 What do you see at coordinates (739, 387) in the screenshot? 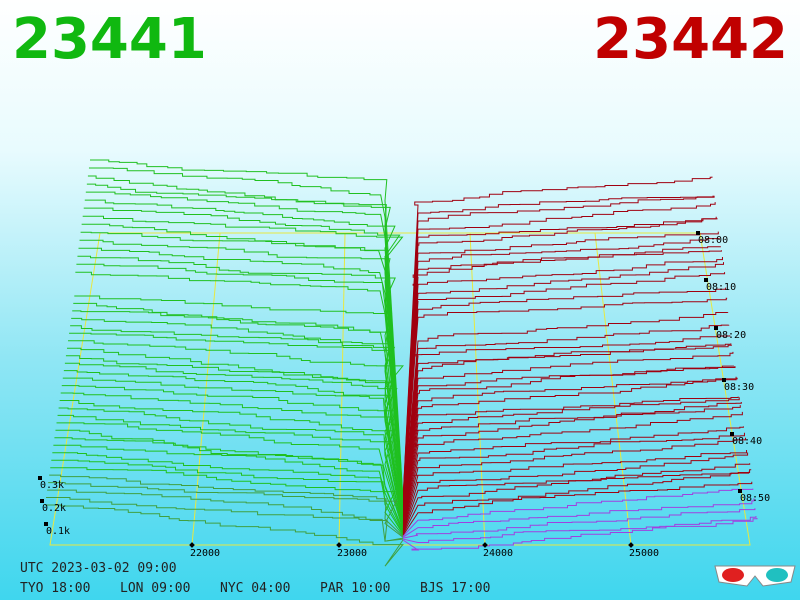
I see `time-label: 08:30` at bounding box center [739, 387].